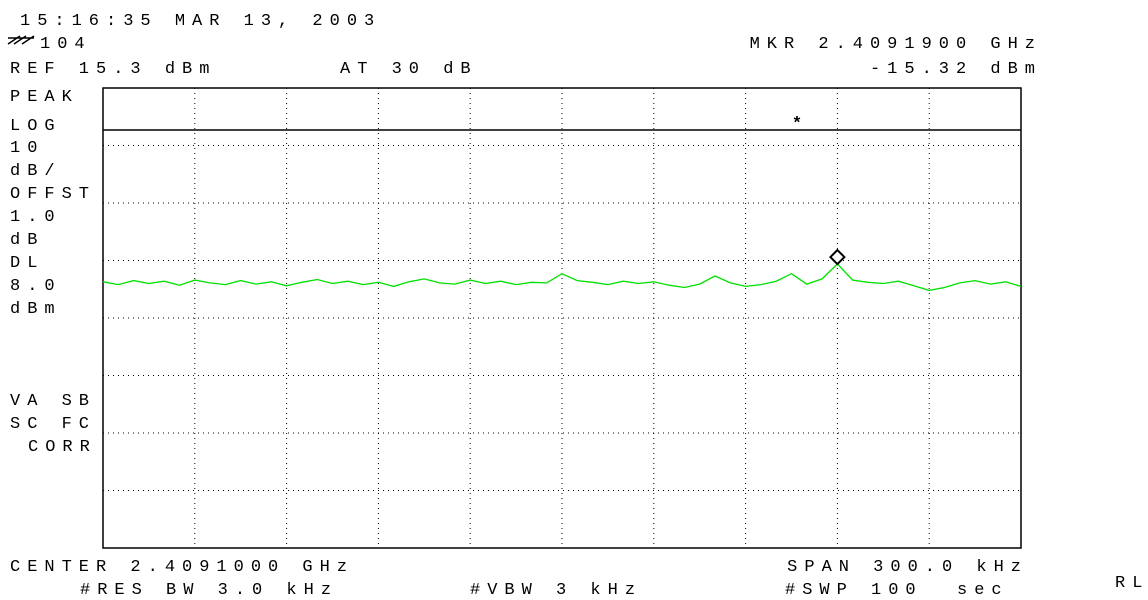 The width and height of the screenshot is (1148, 600). Describe the element at coordinates (36, 286) in the screenshot. I see `side-label: 8.0` at that location.